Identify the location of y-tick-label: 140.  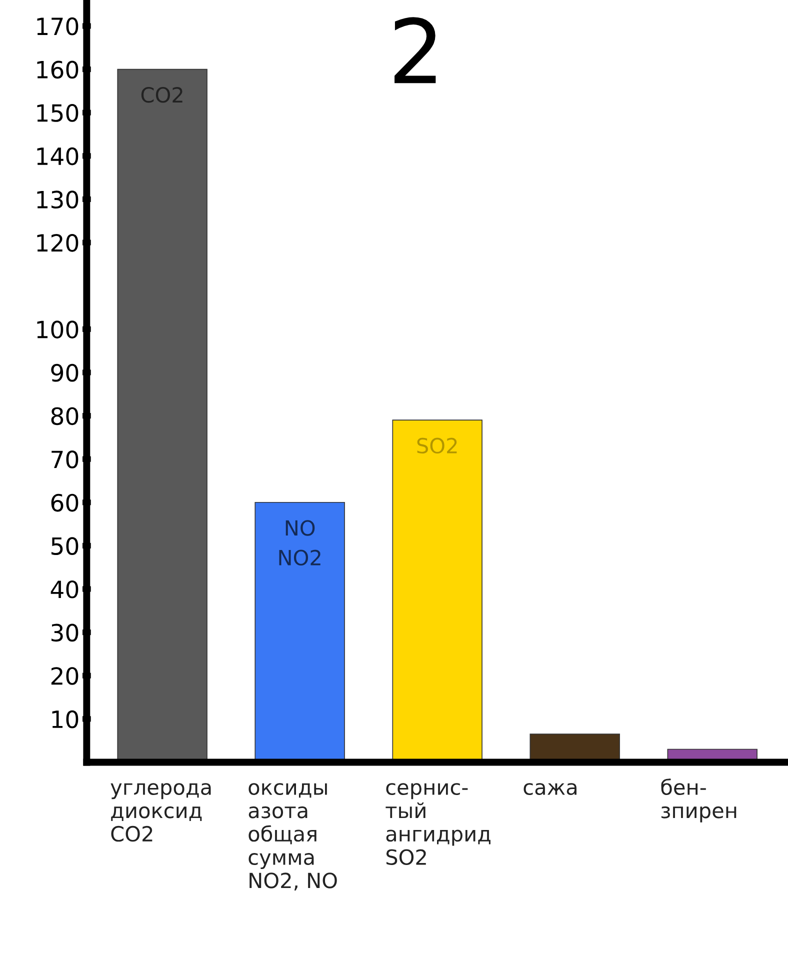
(57, 156).